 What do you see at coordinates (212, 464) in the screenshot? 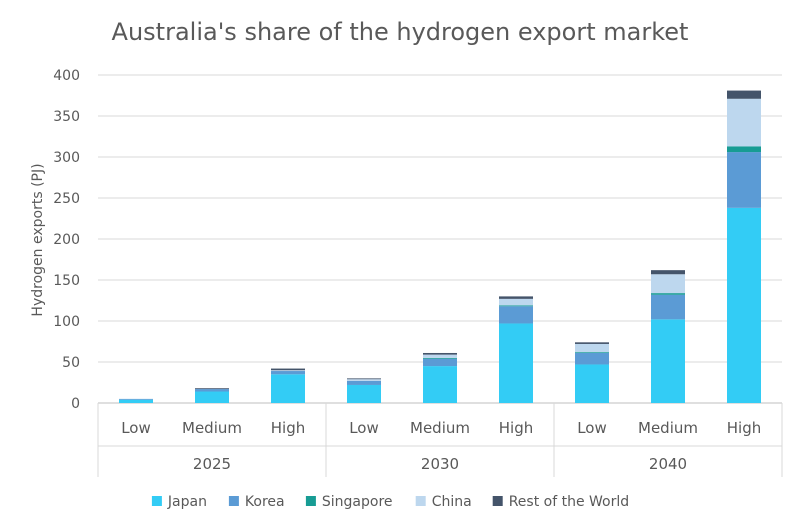
I see `x-group-label: 2025` at bounding box center [212, 464].